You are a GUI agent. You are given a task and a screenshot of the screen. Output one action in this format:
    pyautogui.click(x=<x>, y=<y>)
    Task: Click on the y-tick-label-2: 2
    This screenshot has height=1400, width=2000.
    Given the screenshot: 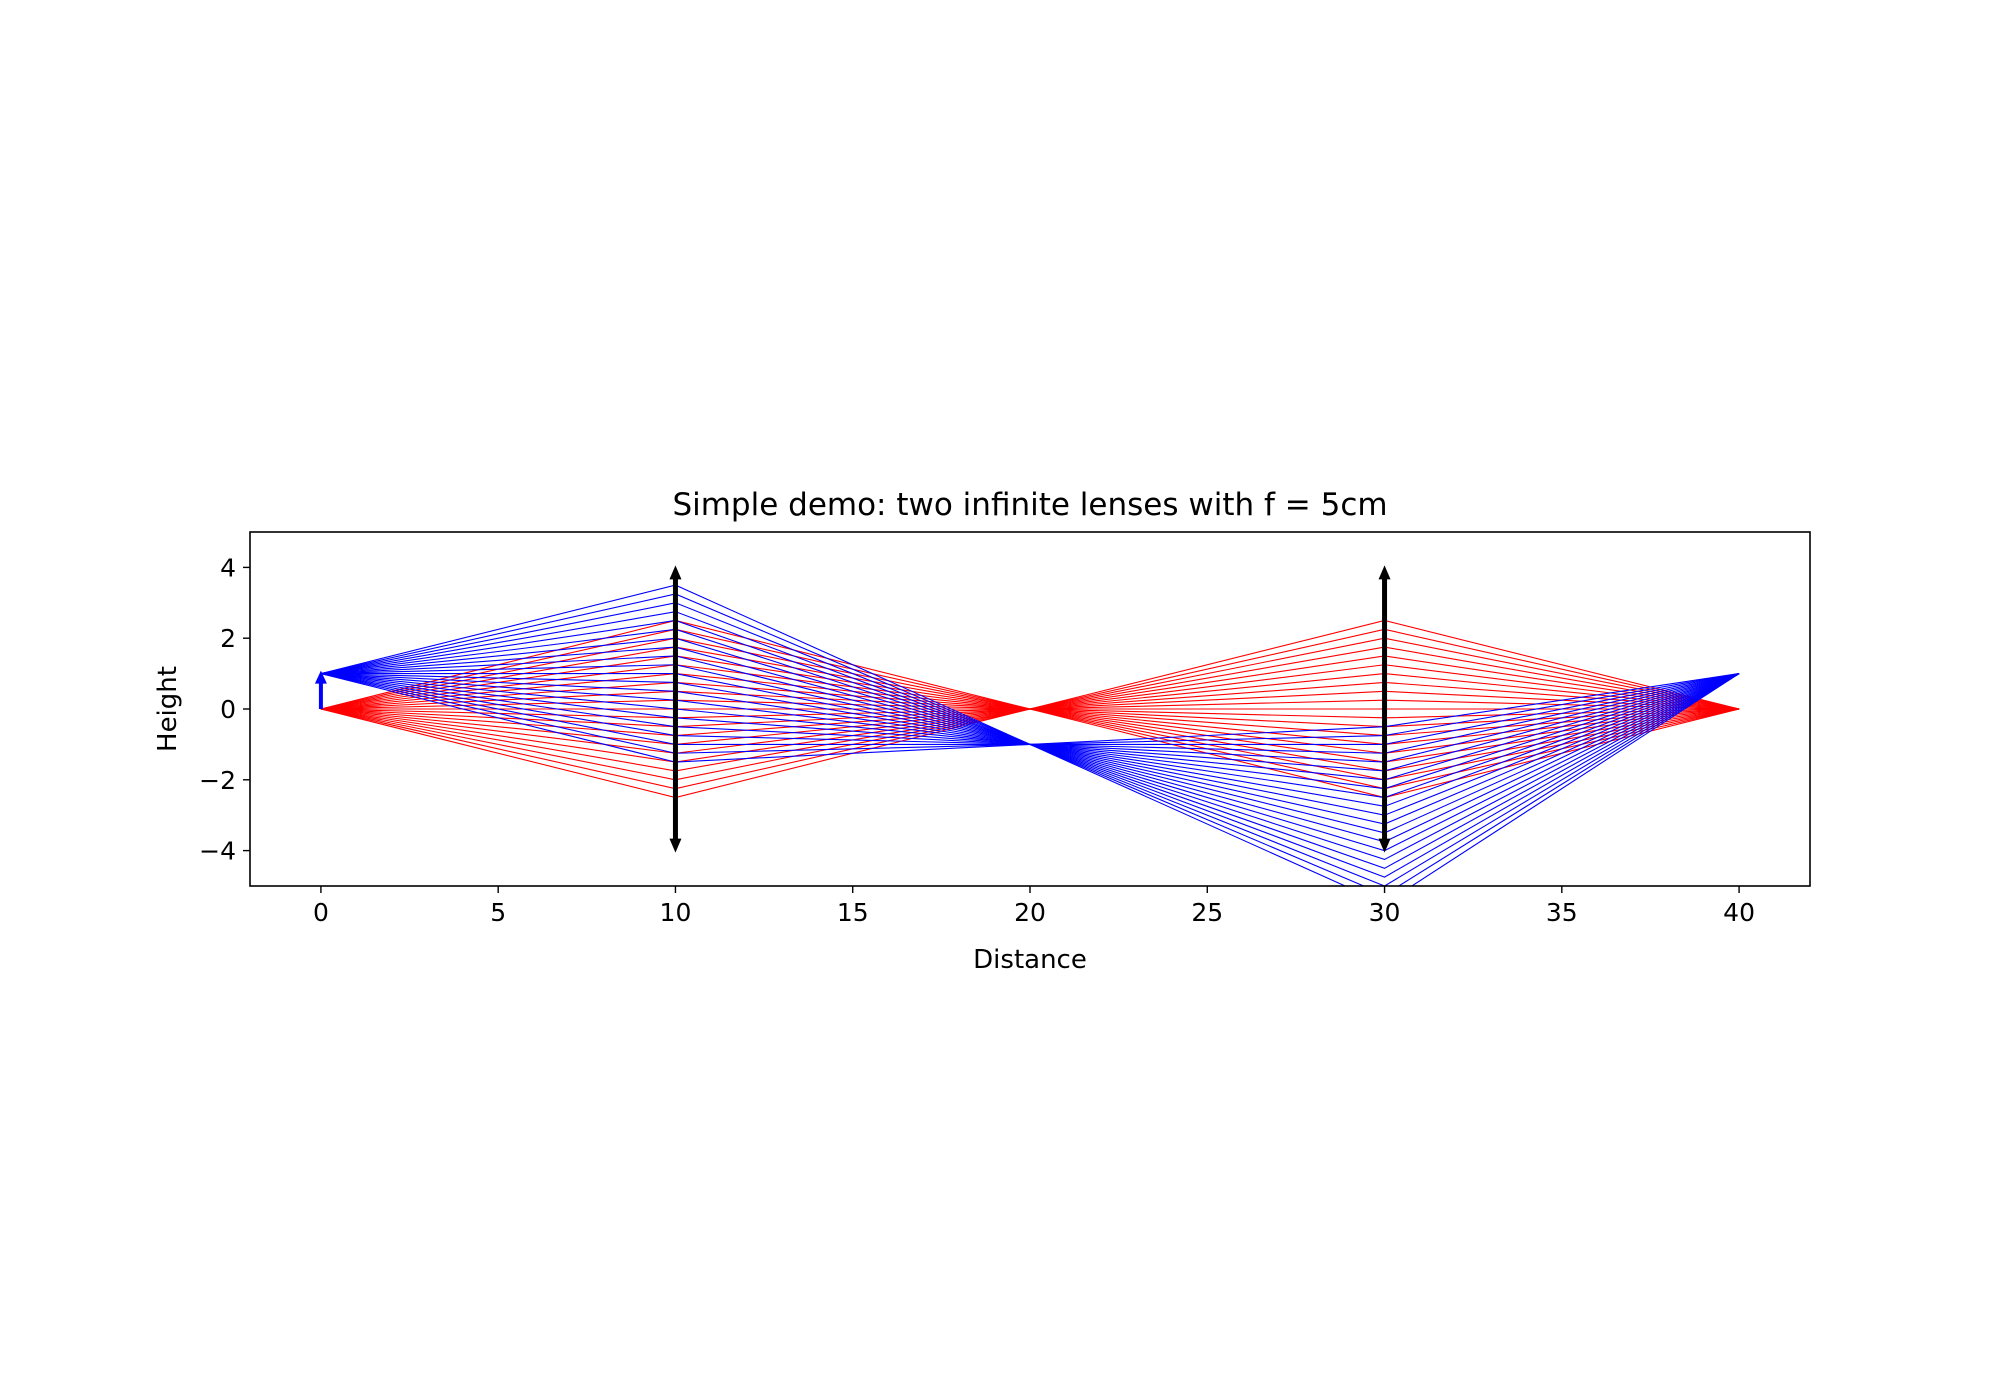 What is the action you would take?
    pyautogui.click(x=228, y=638)
    